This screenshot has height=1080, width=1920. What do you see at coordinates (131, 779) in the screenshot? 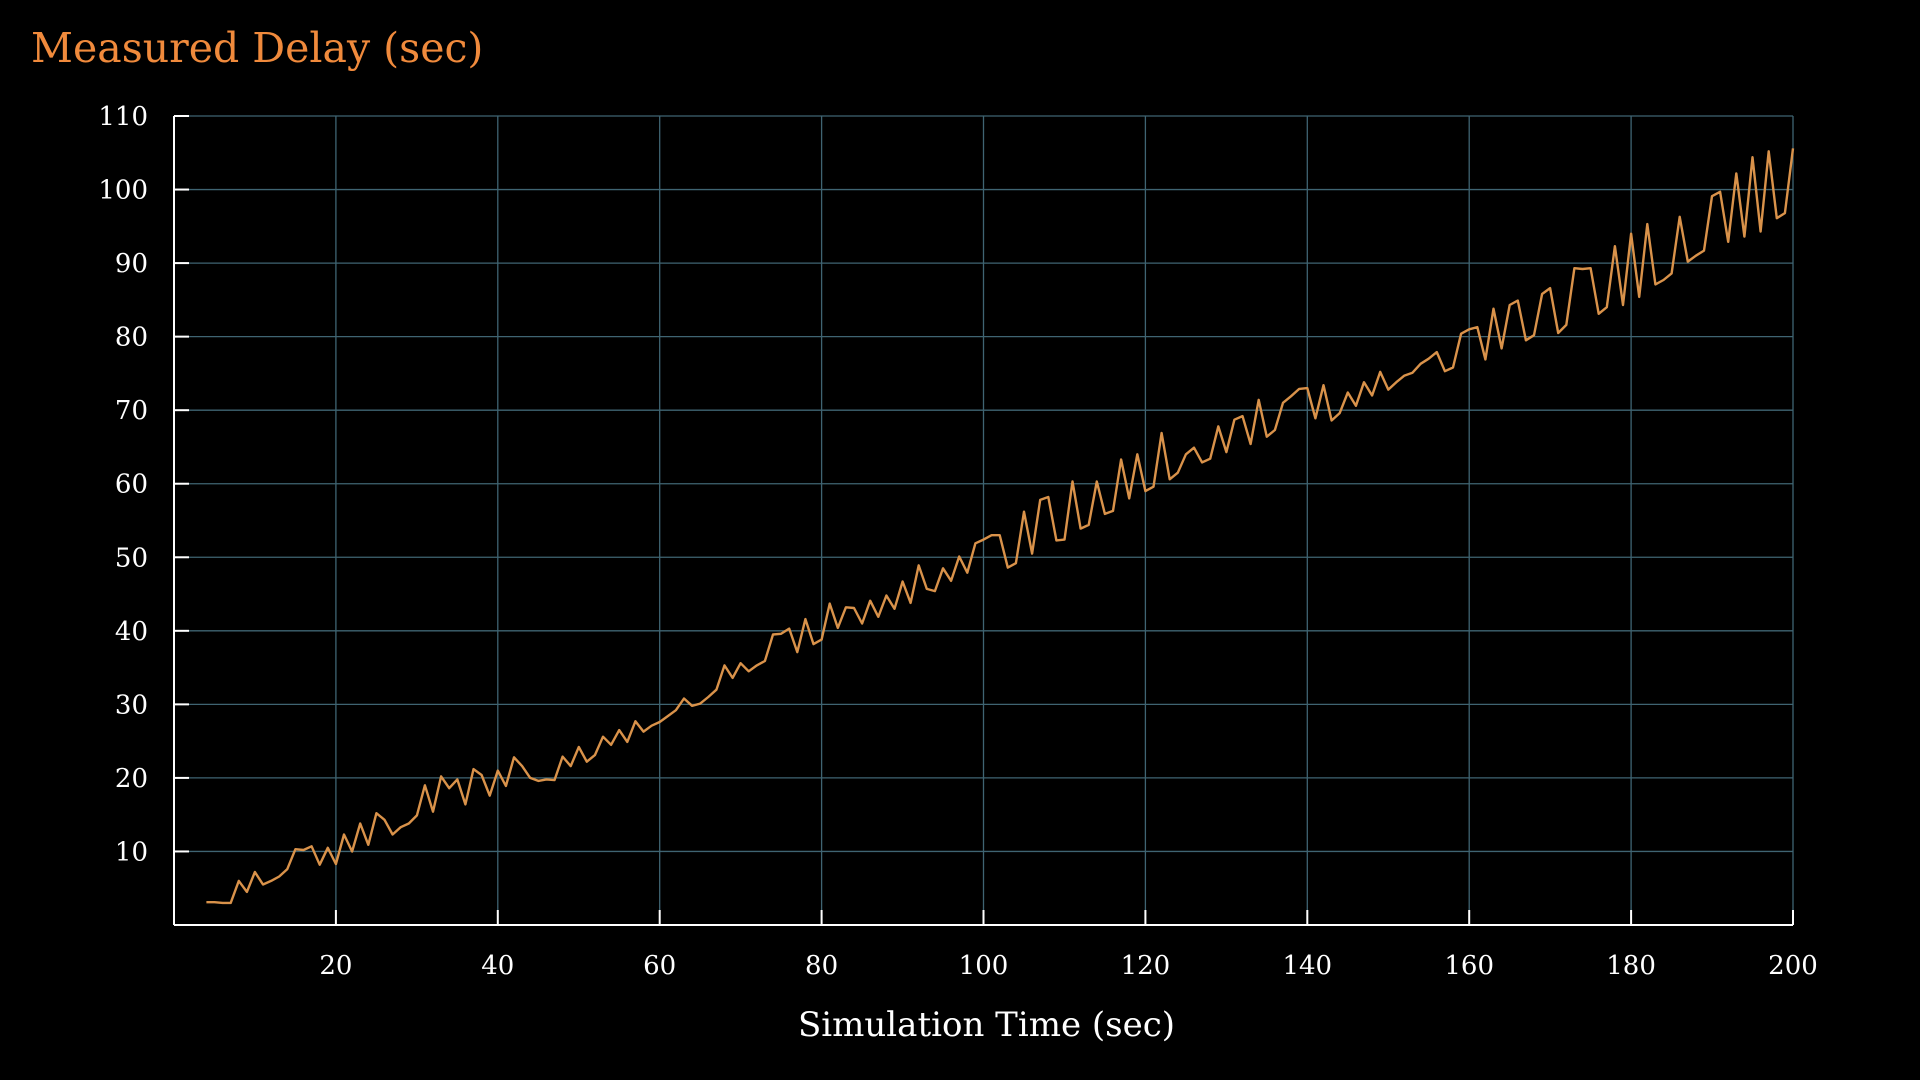
I see `y-tick-label: 20` at bounding box center [131, 779].